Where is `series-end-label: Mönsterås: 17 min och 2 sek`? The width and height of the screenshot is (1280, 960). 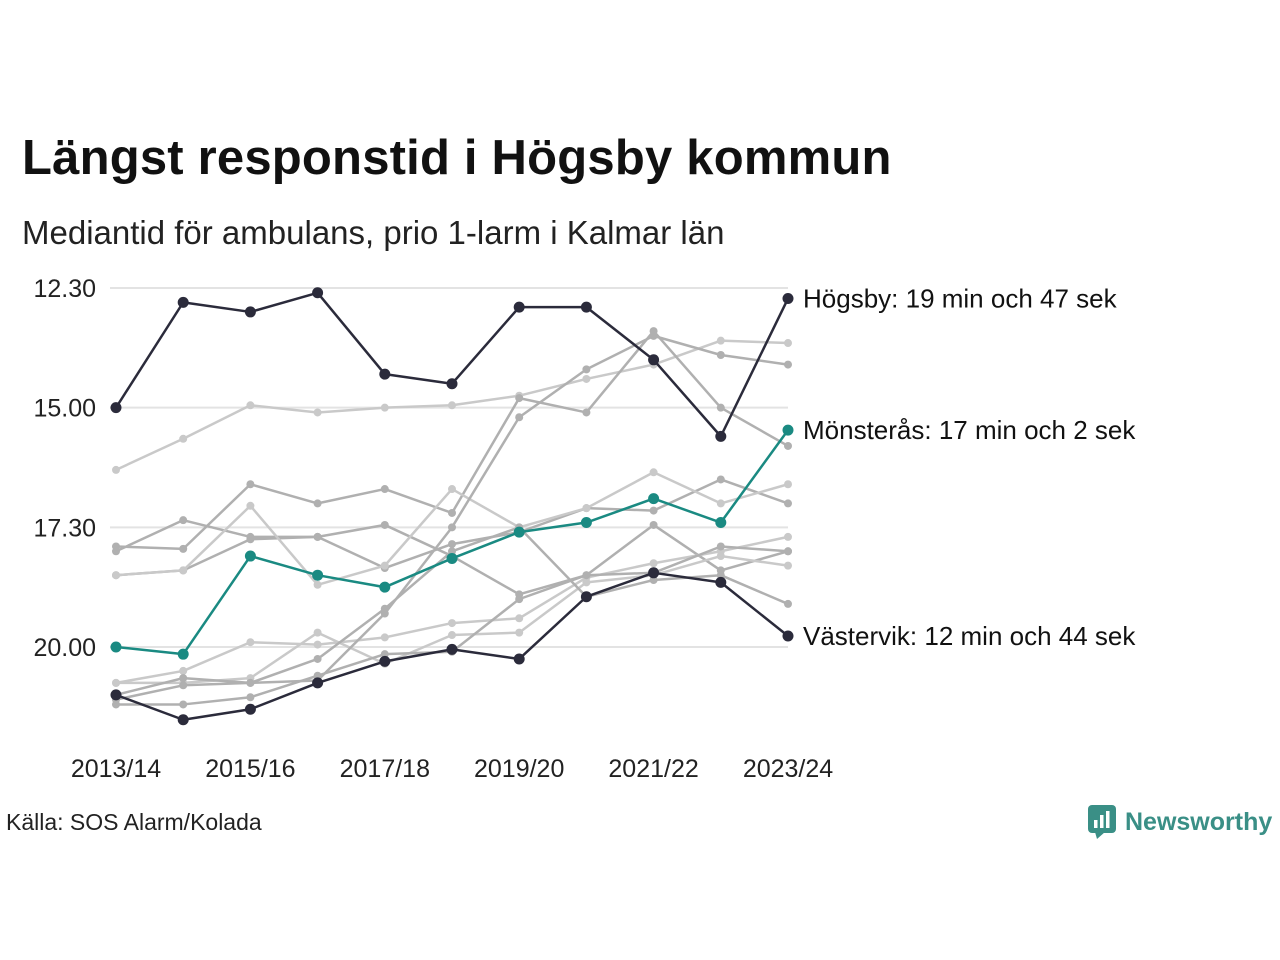 series-end-label: Mönsterås: 17 min och 2 sek is located at coordinates (969, 430).